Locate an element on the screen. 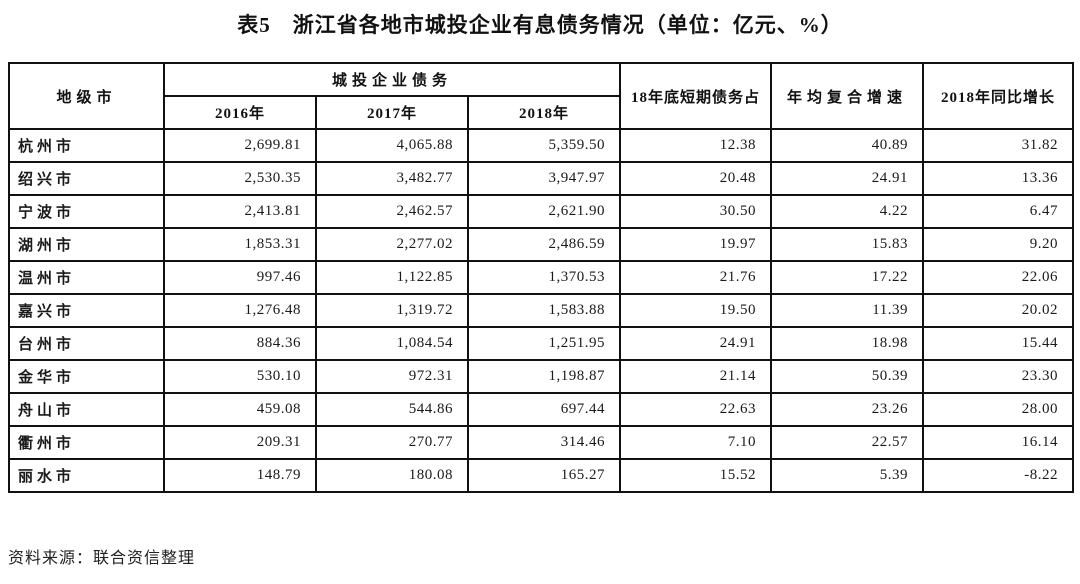  value-cell: 1,583.88 is located at coordinates (544, 310).